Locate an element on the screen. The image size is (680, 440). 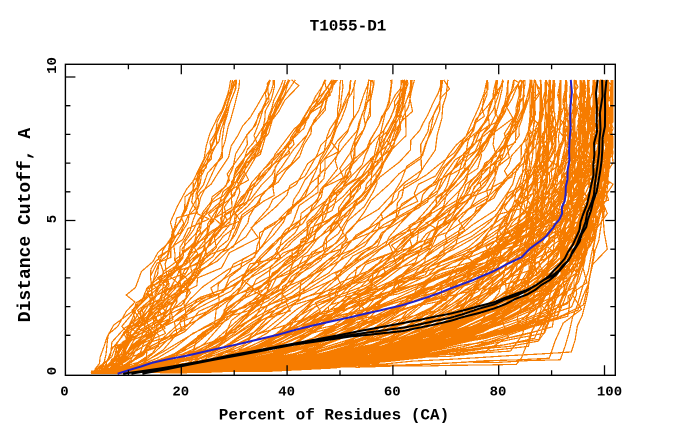
svg-text: 40 is located at coordinates (286, 393).